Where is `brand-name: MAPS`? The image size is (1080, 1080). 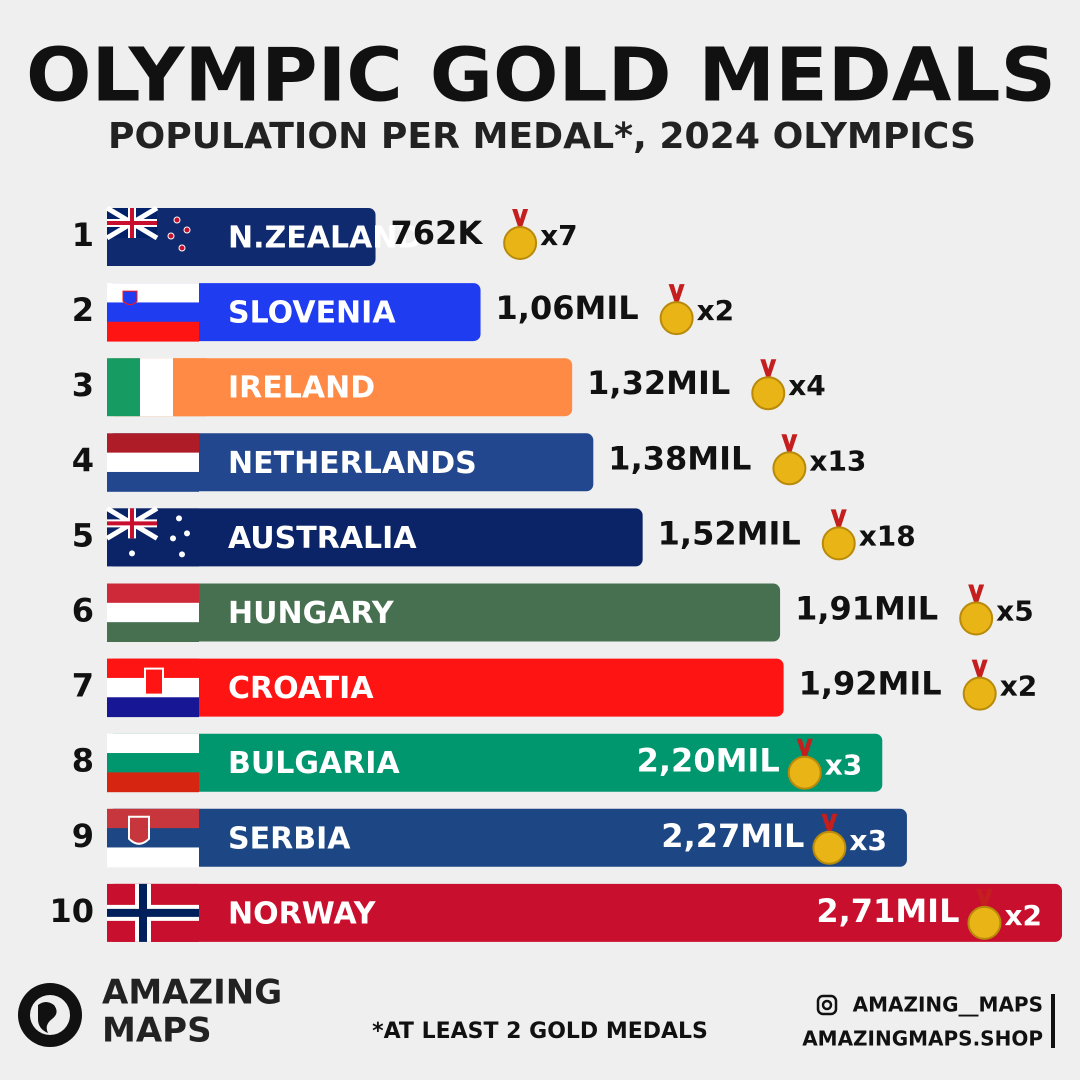
brand-name: MAPS is located at coordinates (157, 1031).